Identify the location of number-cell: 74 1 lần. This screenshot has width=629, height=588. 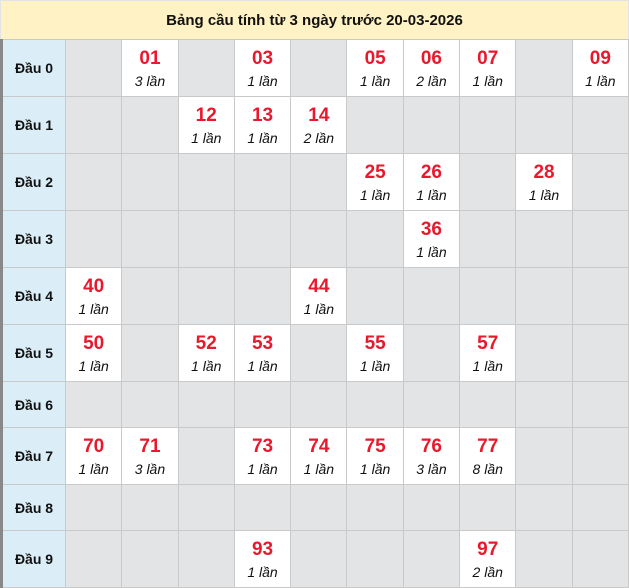
(319, 456).